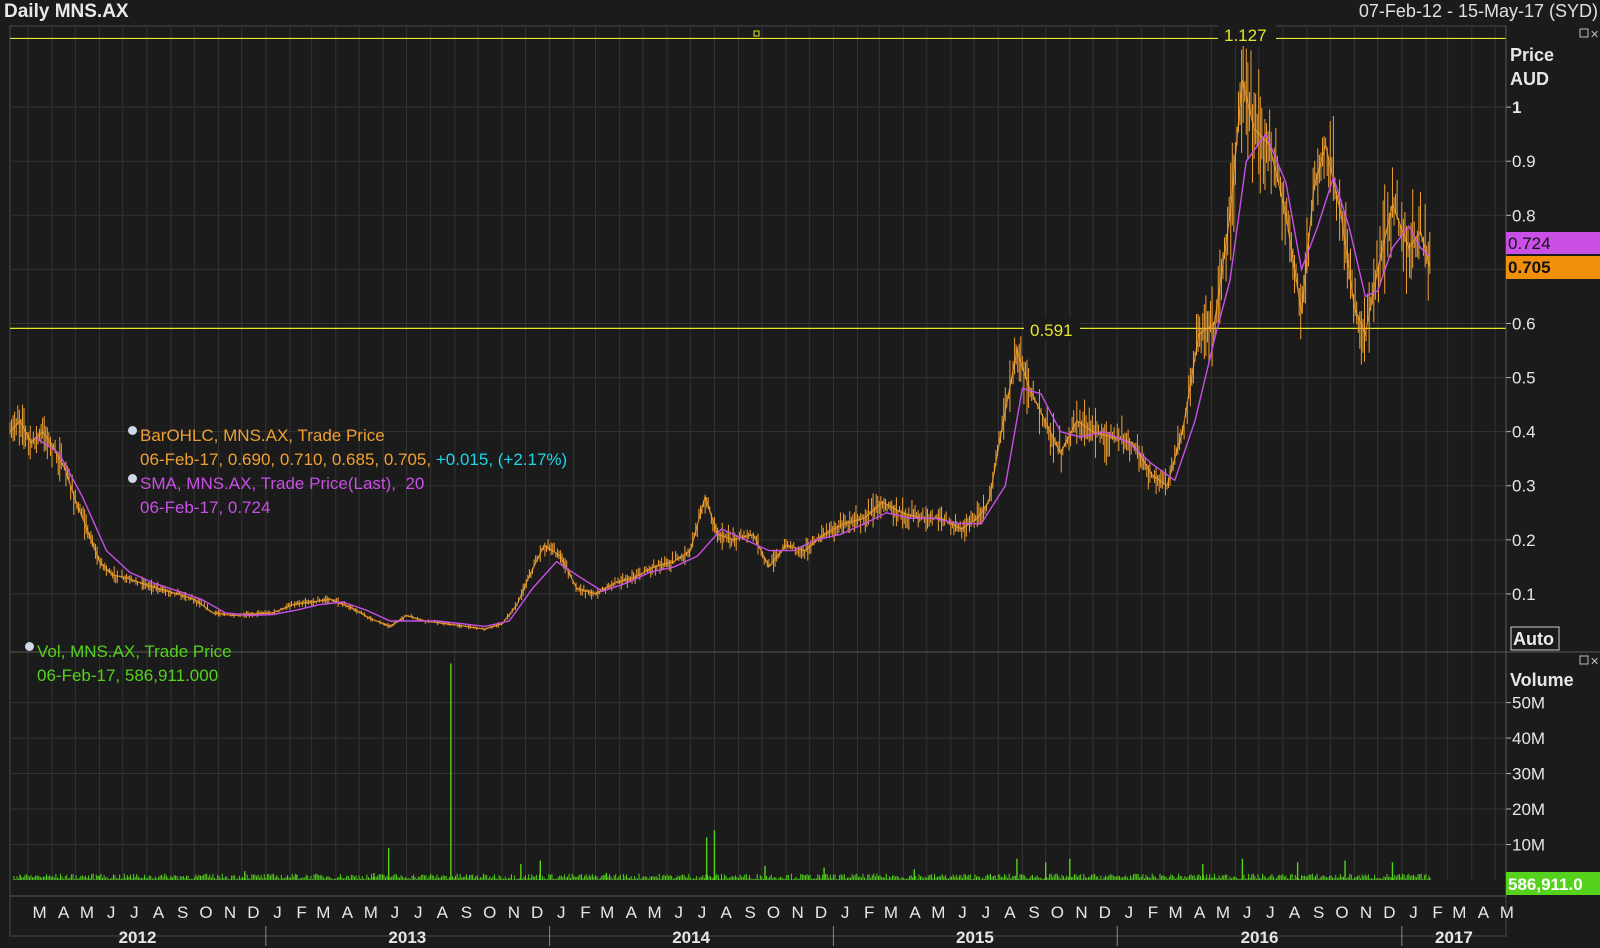  Describe the element at coordinates (1542, 680) in the screenshot. I see `volume-axis-title: Volume` at that location.